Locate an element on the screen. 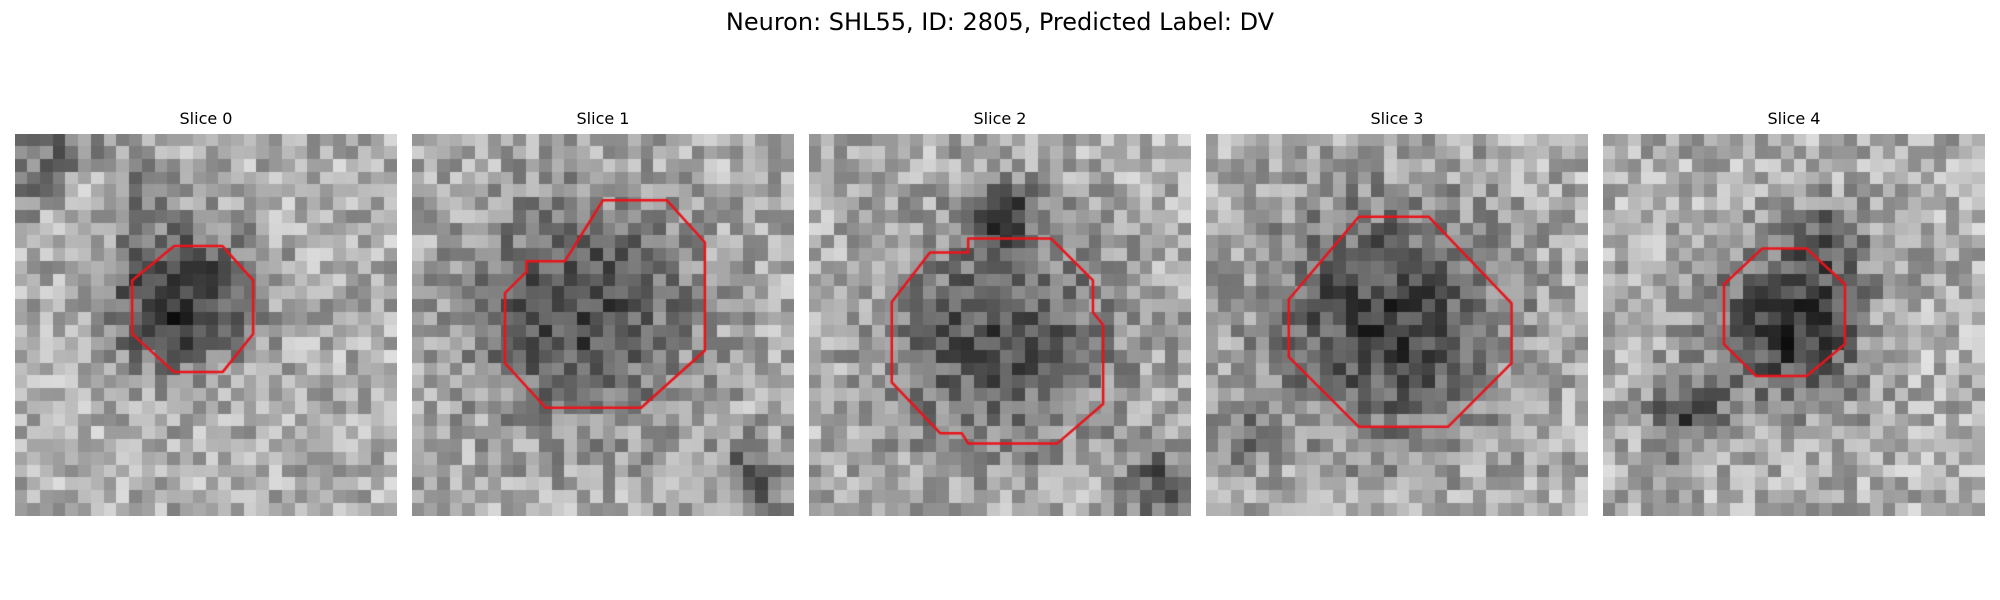  slice-0-image is located at coordinates (206, 325).